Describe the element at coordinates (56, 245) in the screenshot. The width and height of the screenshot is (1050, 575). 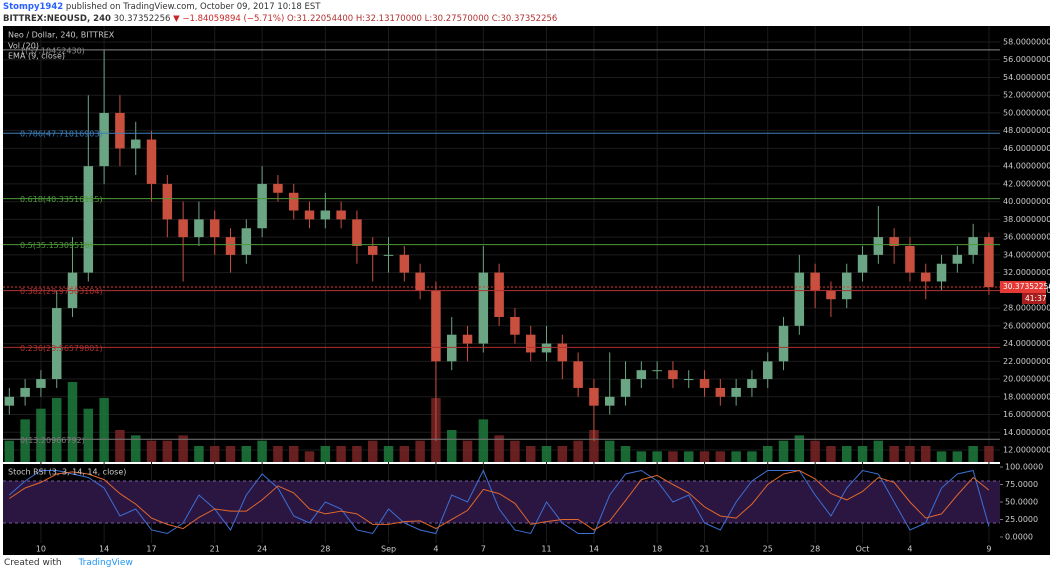
I see `fib-label: 0.5(35.15309516)` at that location.